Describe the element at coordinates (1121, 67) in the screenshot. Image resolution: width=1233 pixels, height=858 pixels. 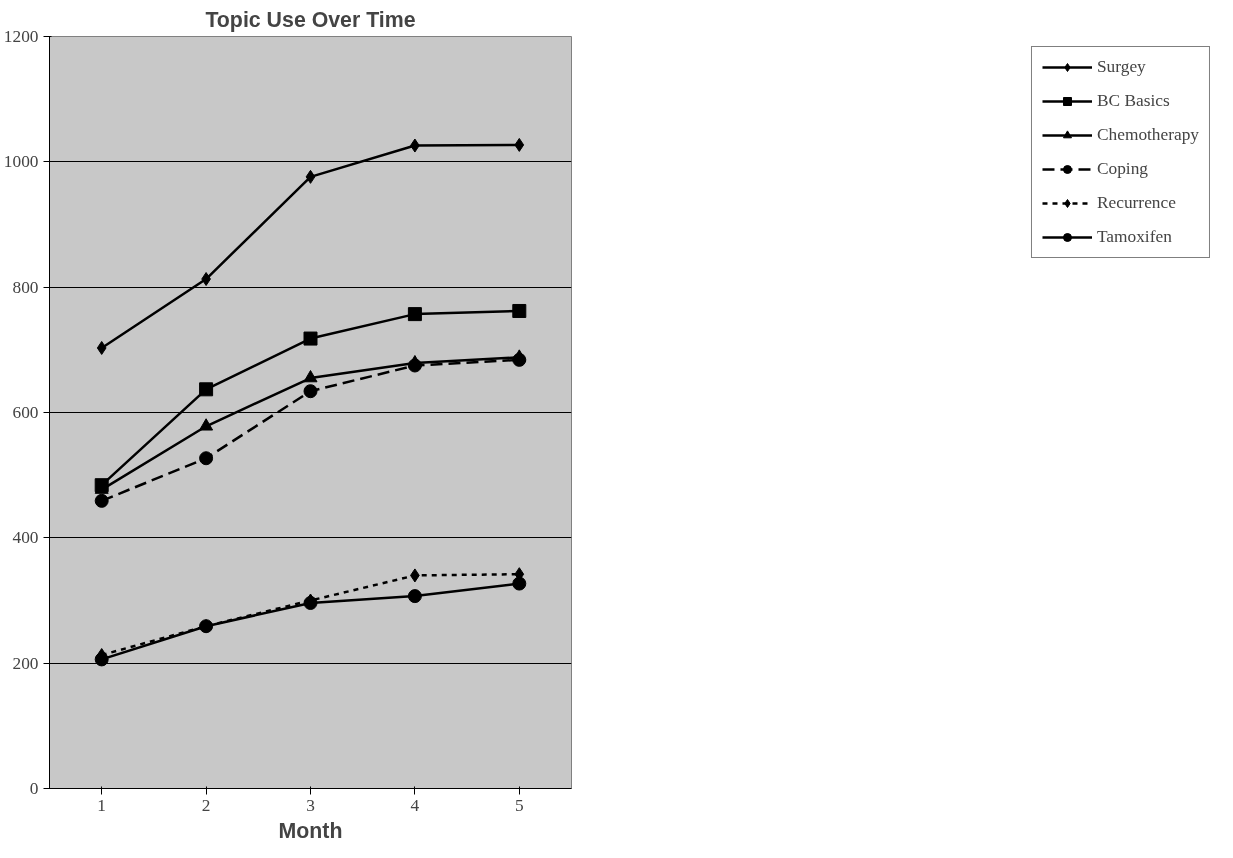
I see `legend-label: Surgey` at that location.